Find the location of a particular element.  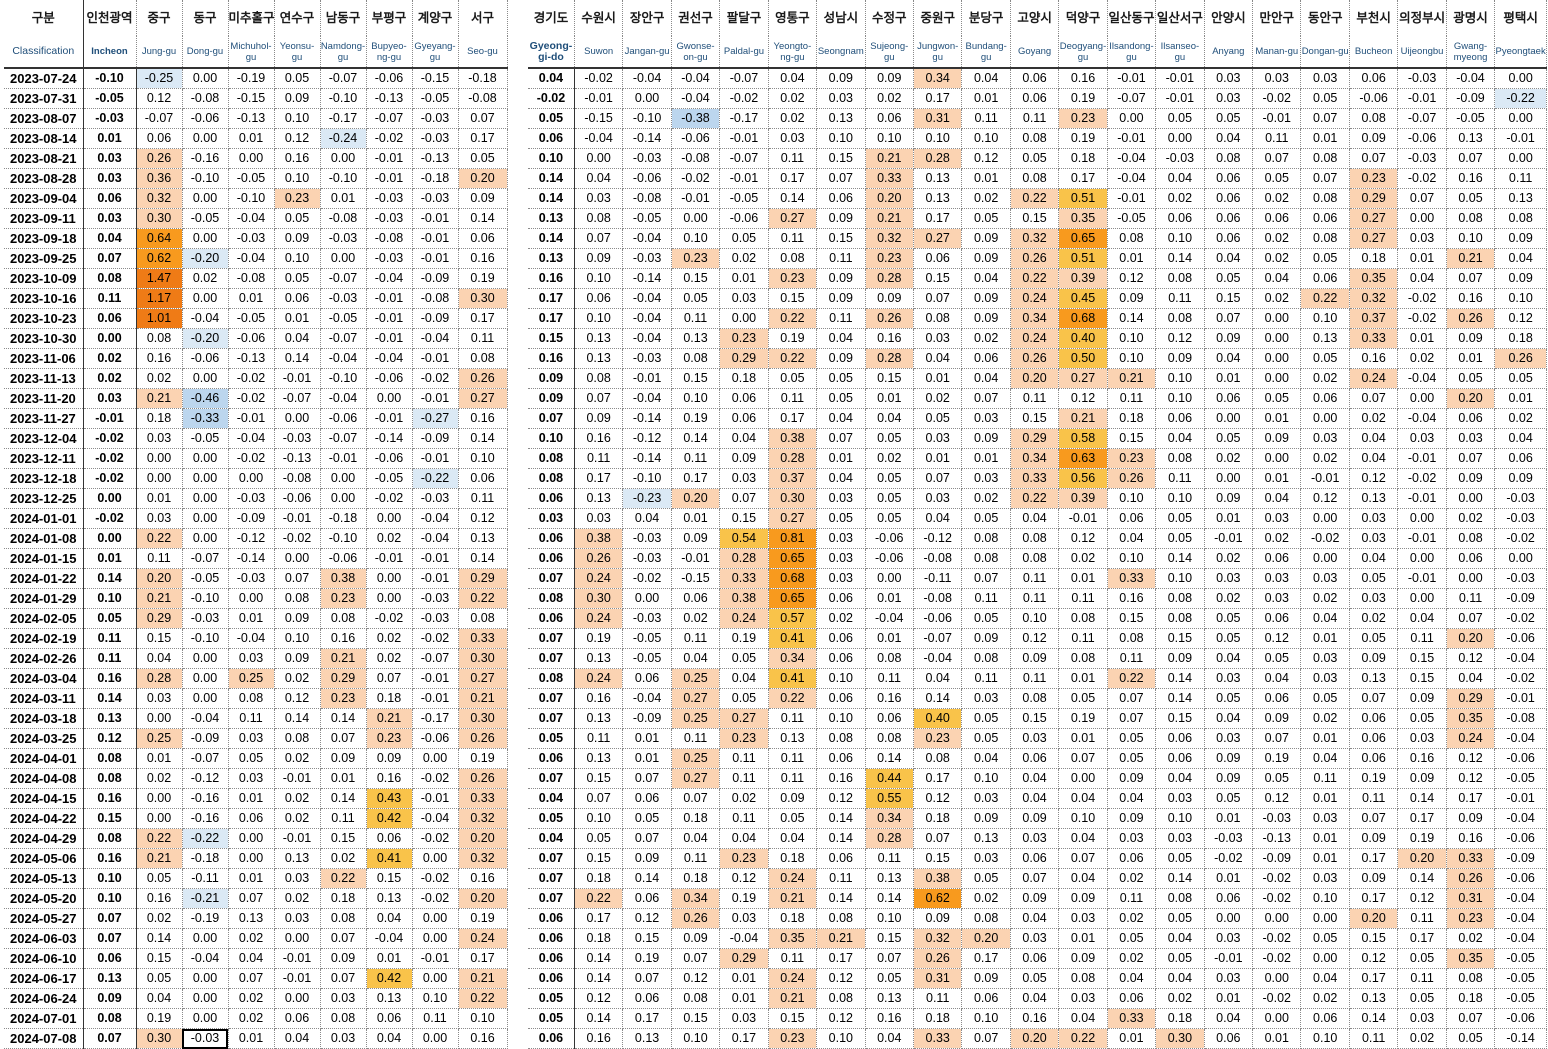

left-cell: 0.19 is located at coordinates (483, 278).